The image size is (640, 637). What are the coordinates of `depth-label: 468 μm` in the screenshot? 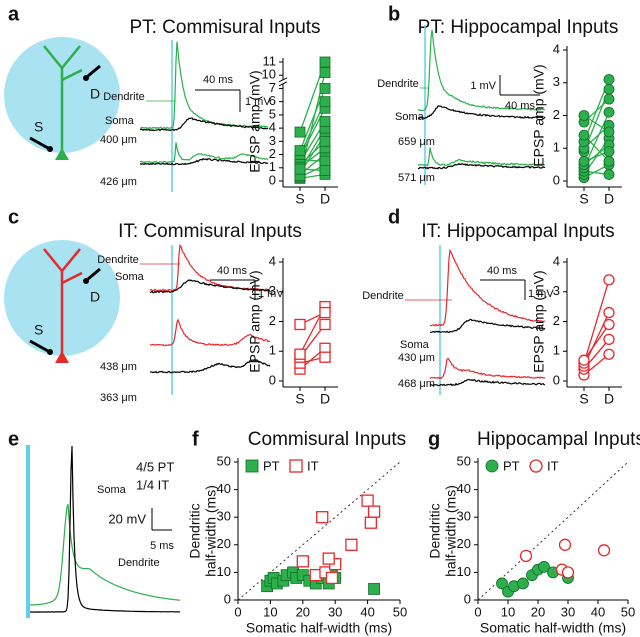 It's located at (416, 384).